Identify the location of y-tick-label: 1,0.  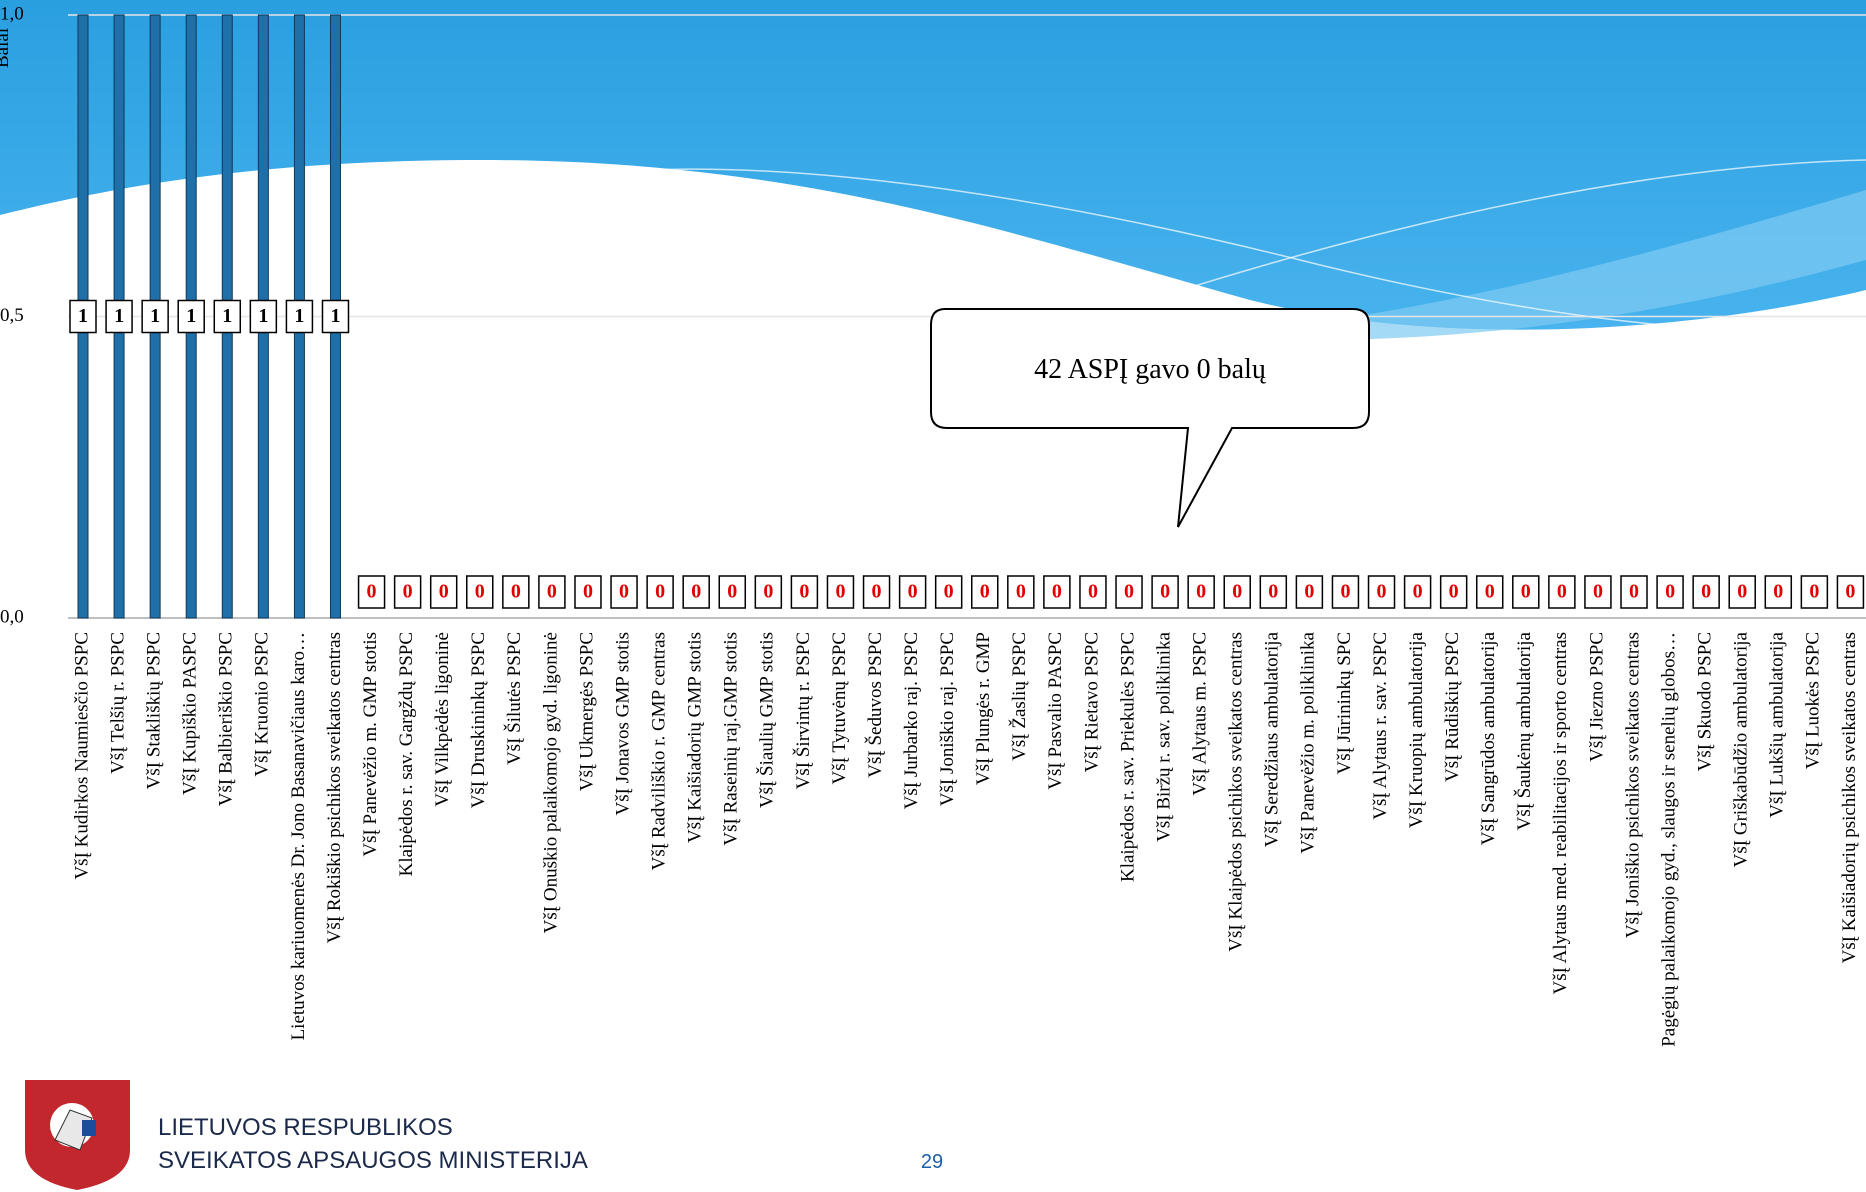
(12, 13).